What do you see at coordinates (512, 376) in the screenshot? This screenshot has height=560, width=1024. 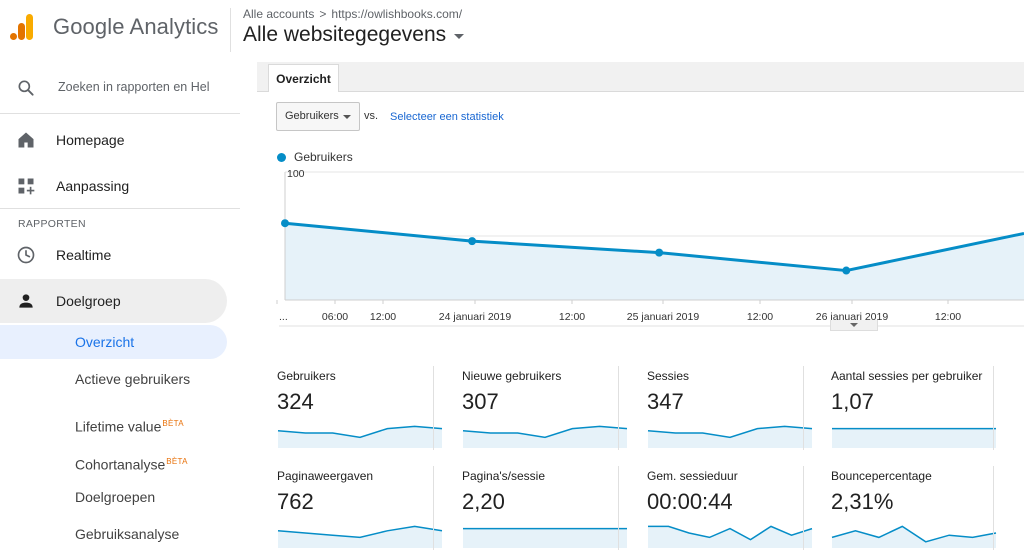 I see `scorecard-label: Nieuwe gebruikers` at bounding box center [512, 376].